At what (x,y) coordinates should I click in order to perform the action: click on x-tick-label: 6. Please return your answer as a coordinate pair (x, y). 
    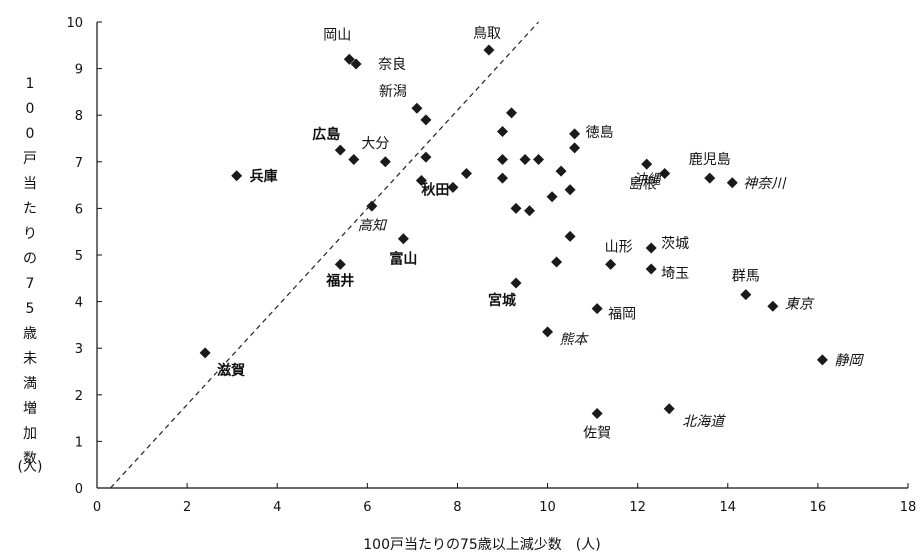
    Looking at the image, I should click on (367, 507).